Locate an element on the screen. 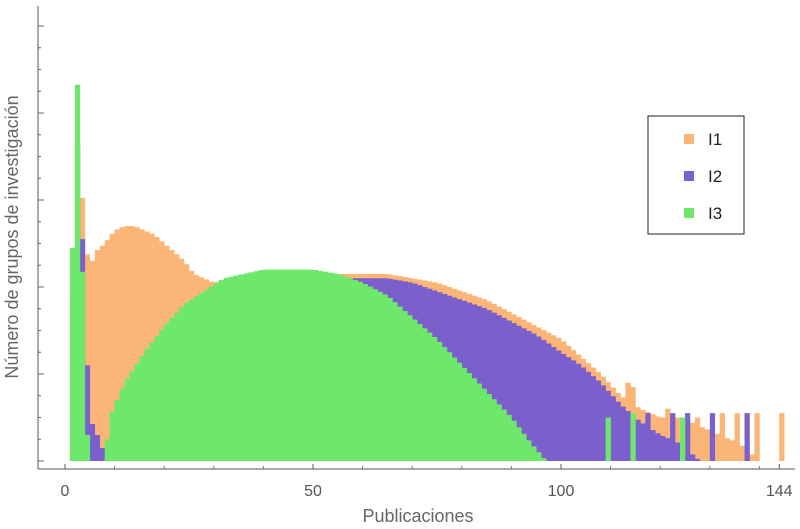 Image resolution: width=800 pixels, height=529 pixels. y-axis-title: Número de grupos de investigación is located at coordinates (12, 236).